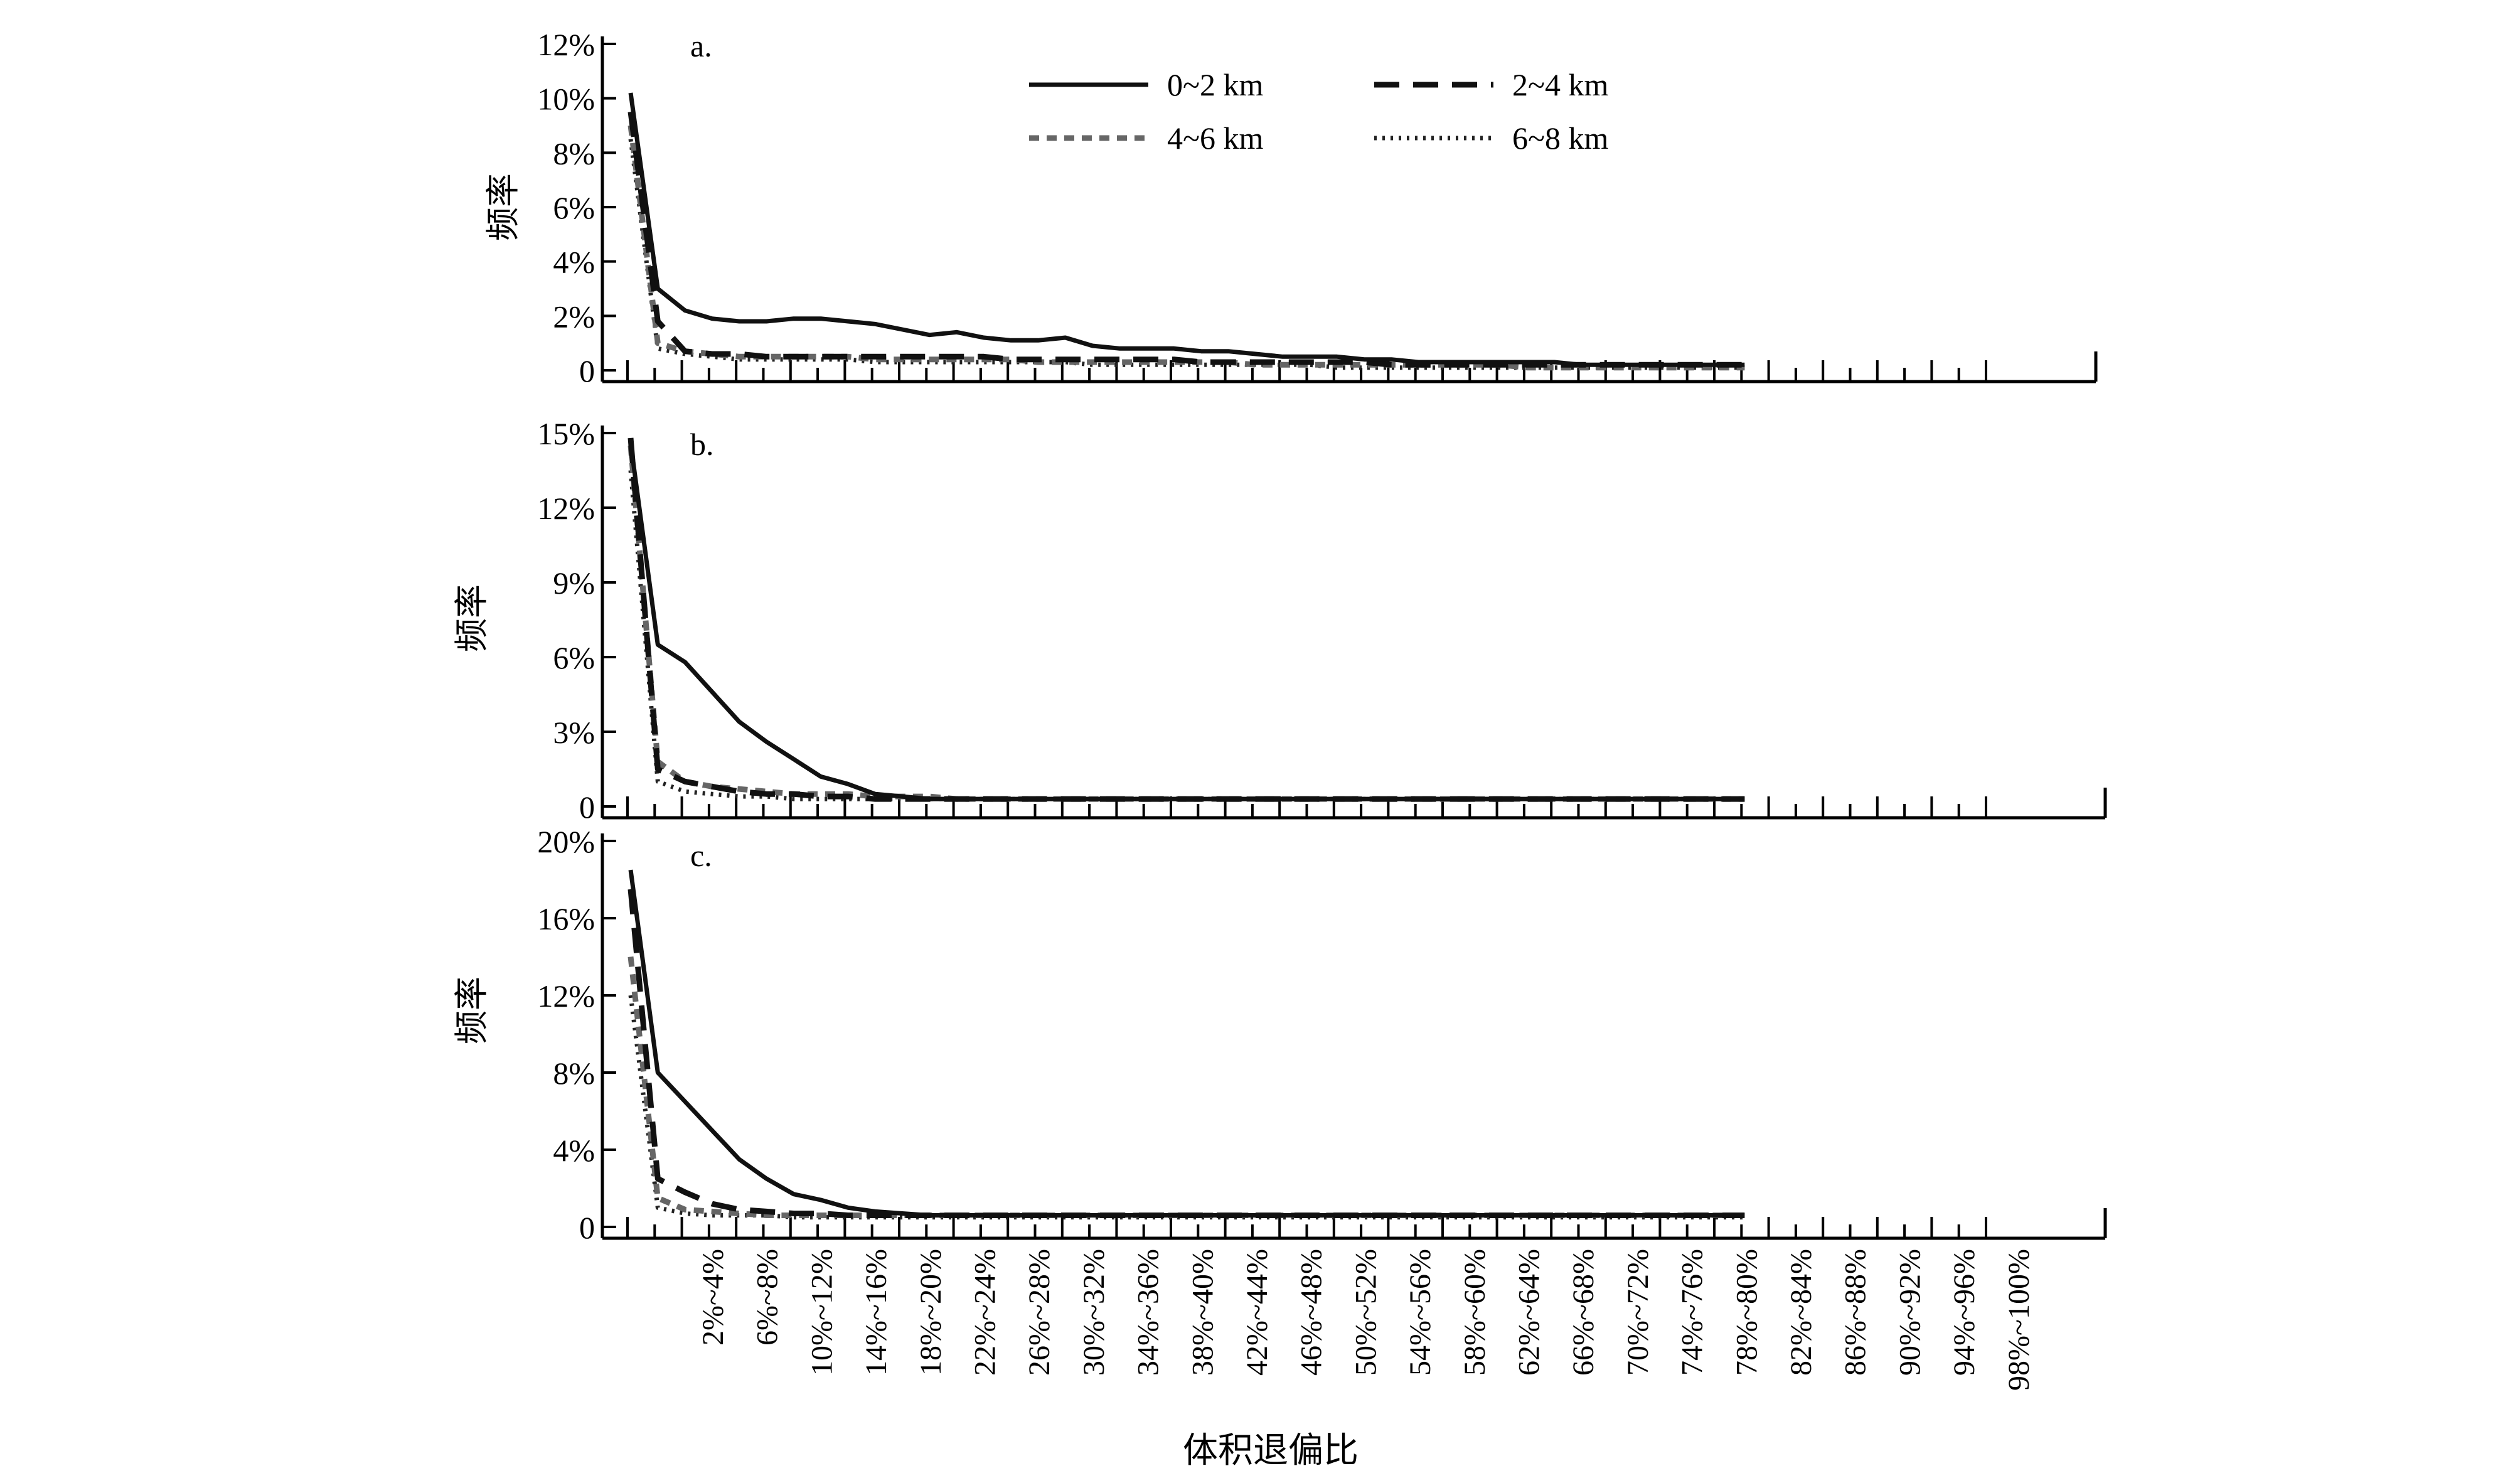  Describe the element at coordinates (1491, 84) in the screenshot. I see `legend-item: 2~4 km` at that location.